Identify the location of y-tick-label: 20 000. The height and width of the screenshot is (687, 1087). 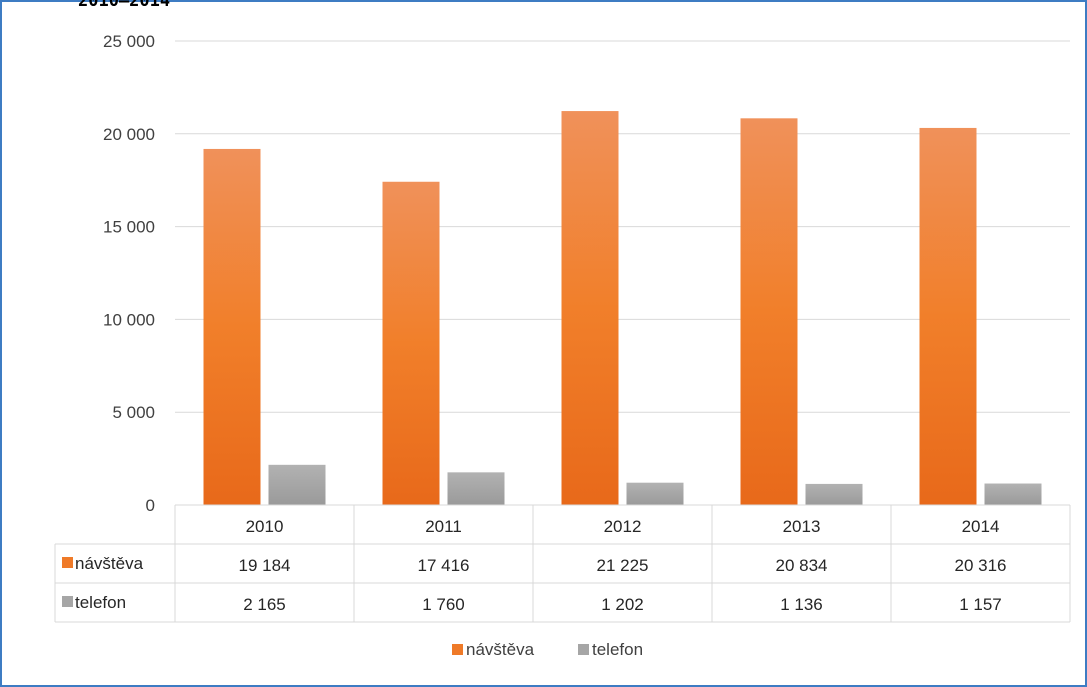
(129, 134).